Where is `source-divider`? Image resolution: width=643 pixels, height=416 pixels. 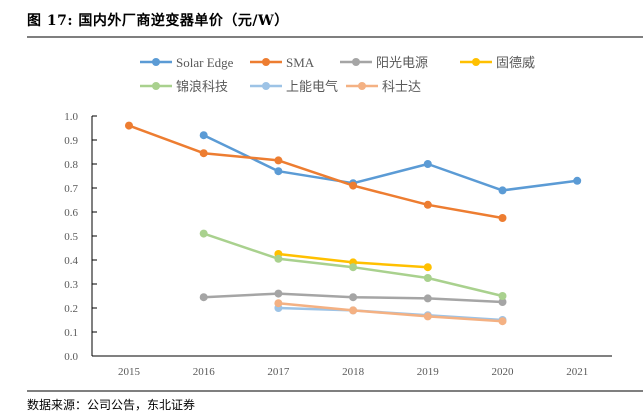
source-divider is located at coordinates (335, 391).